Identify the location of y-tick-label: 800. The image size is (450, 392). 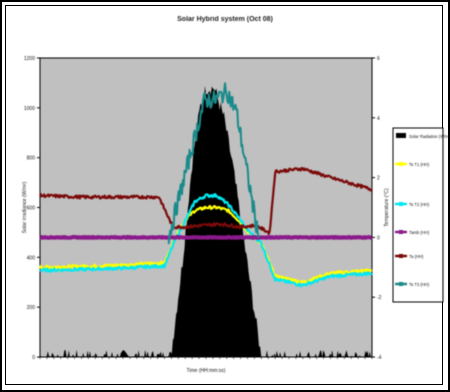
(31, 159).